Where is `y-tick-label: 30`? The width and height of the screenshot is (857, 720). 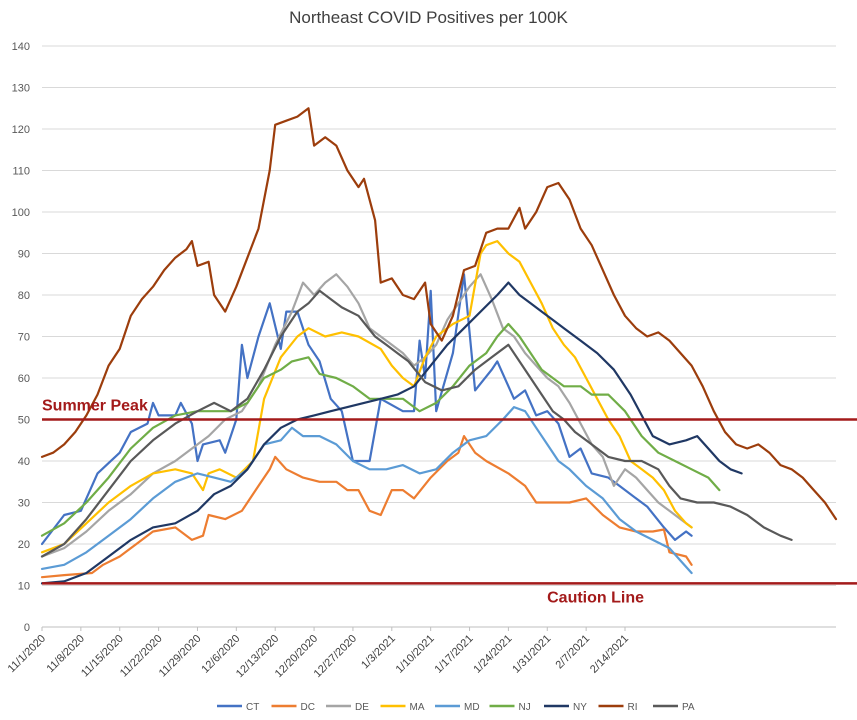
y-tick-label: 30 is located at coordinates (24, 504).